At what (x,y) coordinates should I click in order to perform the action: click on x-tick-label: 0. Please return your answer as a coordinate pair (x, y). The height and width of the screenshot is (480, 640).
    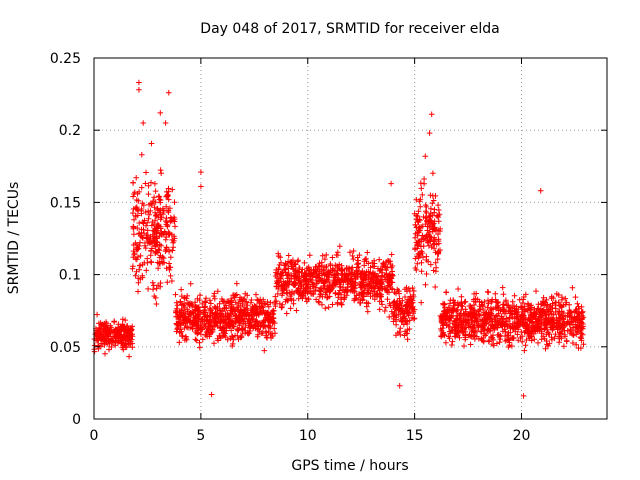
    Looking at the image, I should click on (94, 436).